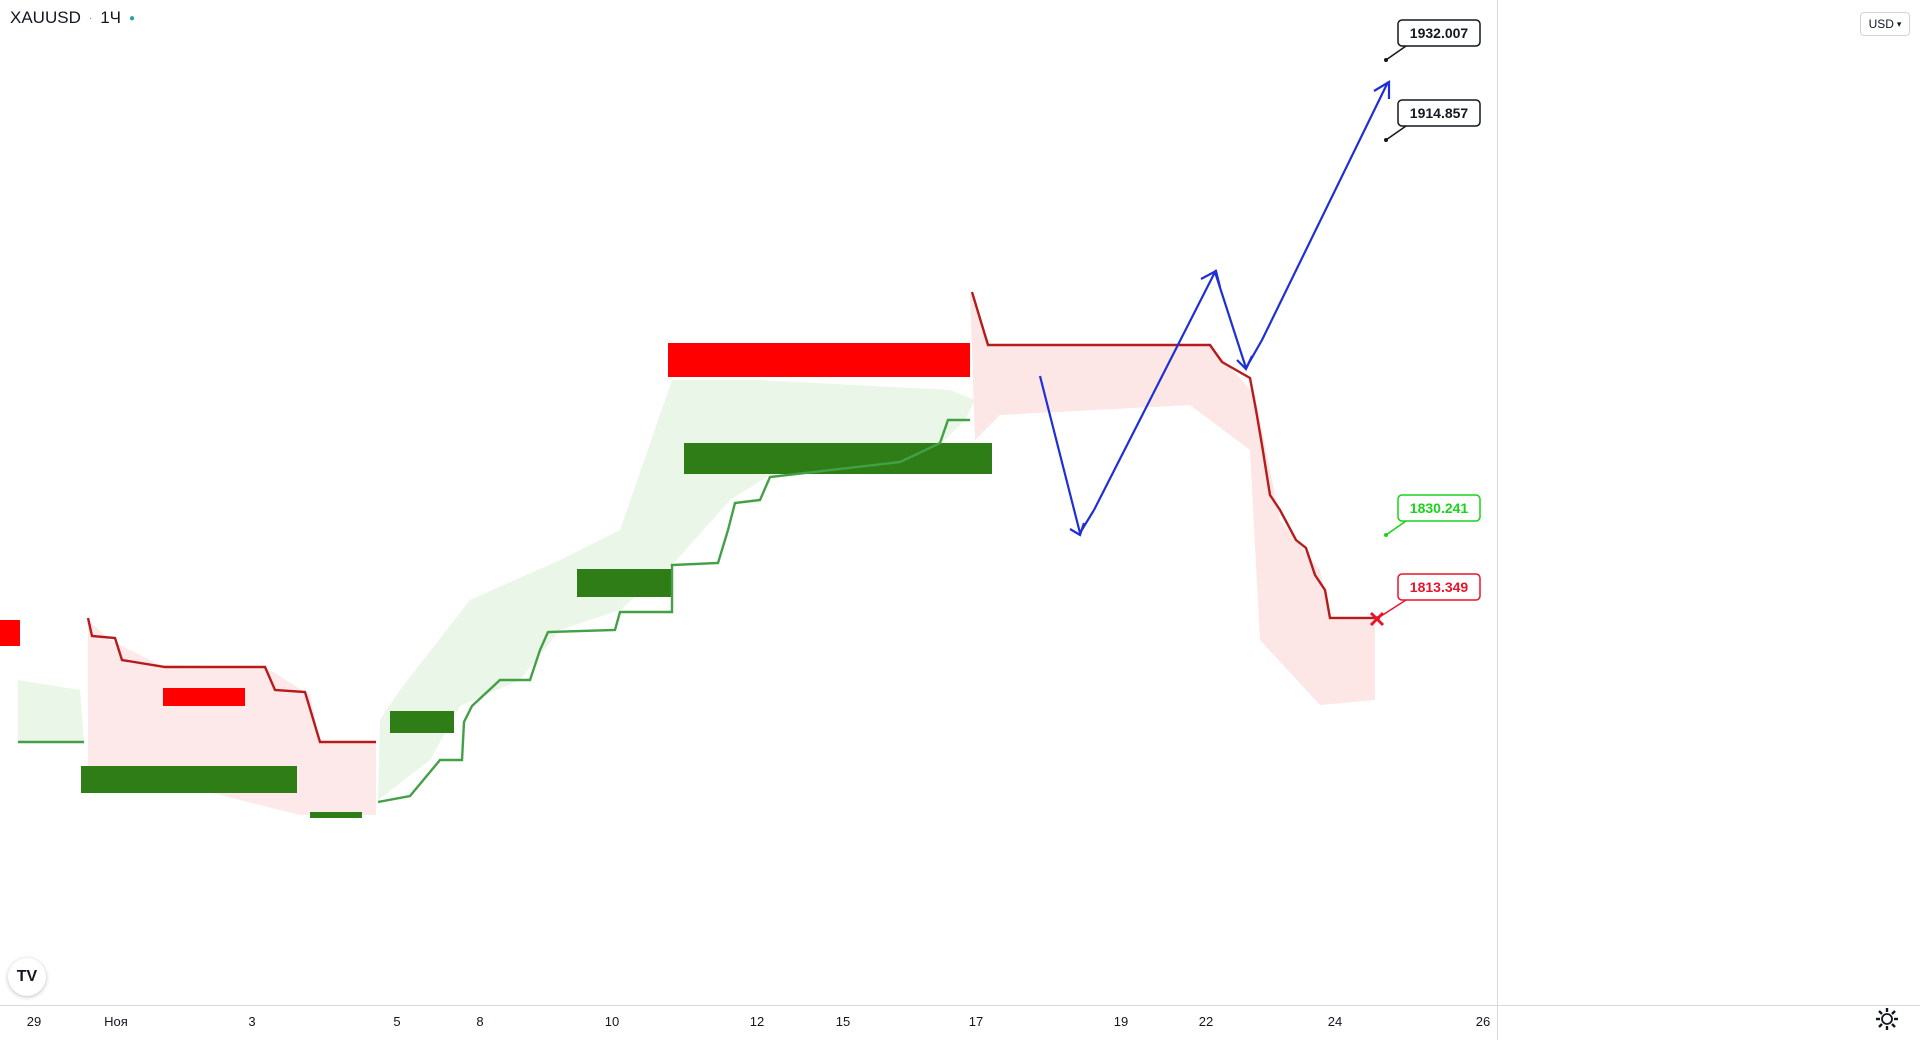 This screenshot has width=1920, height=1040. Describe the element at coordinates (1425, 323) in the screenshot. I see `callouts-layer: 1932.007 1914.857 1830.241 1813.349` at that location.